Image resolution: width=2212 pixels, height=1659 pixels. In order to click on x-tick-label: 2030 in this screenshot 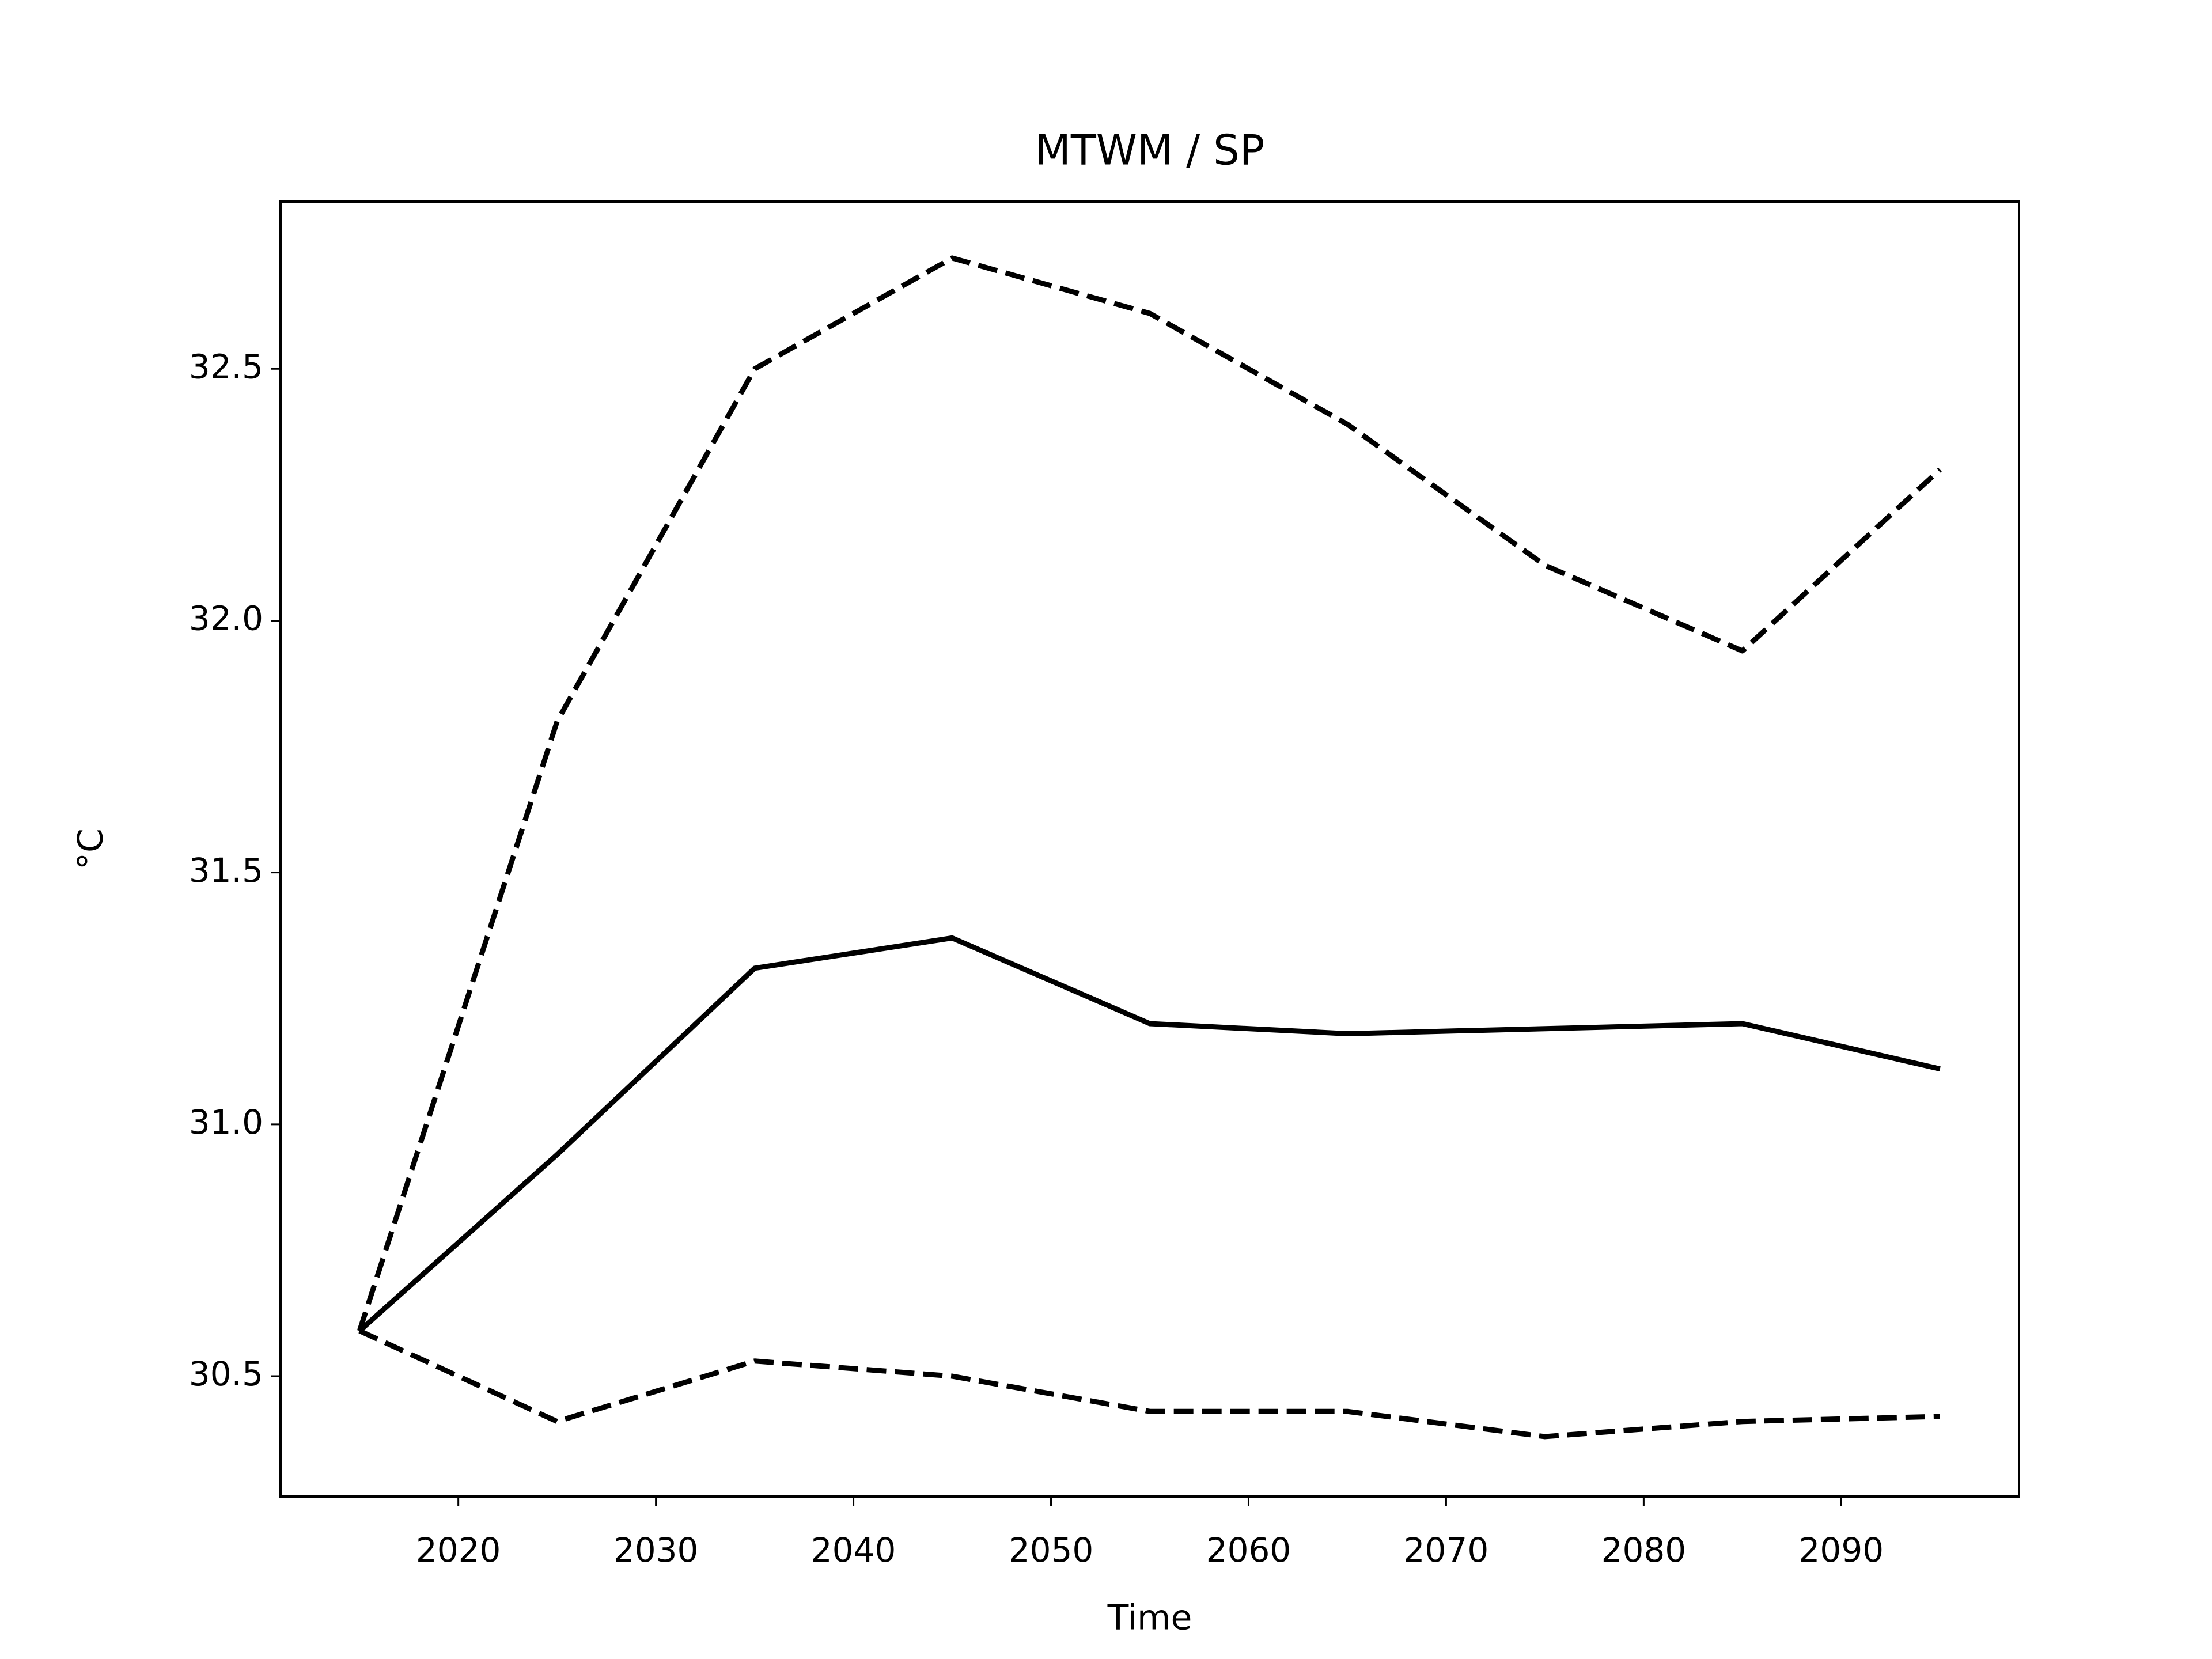, I will do `click(656, 1550)`.